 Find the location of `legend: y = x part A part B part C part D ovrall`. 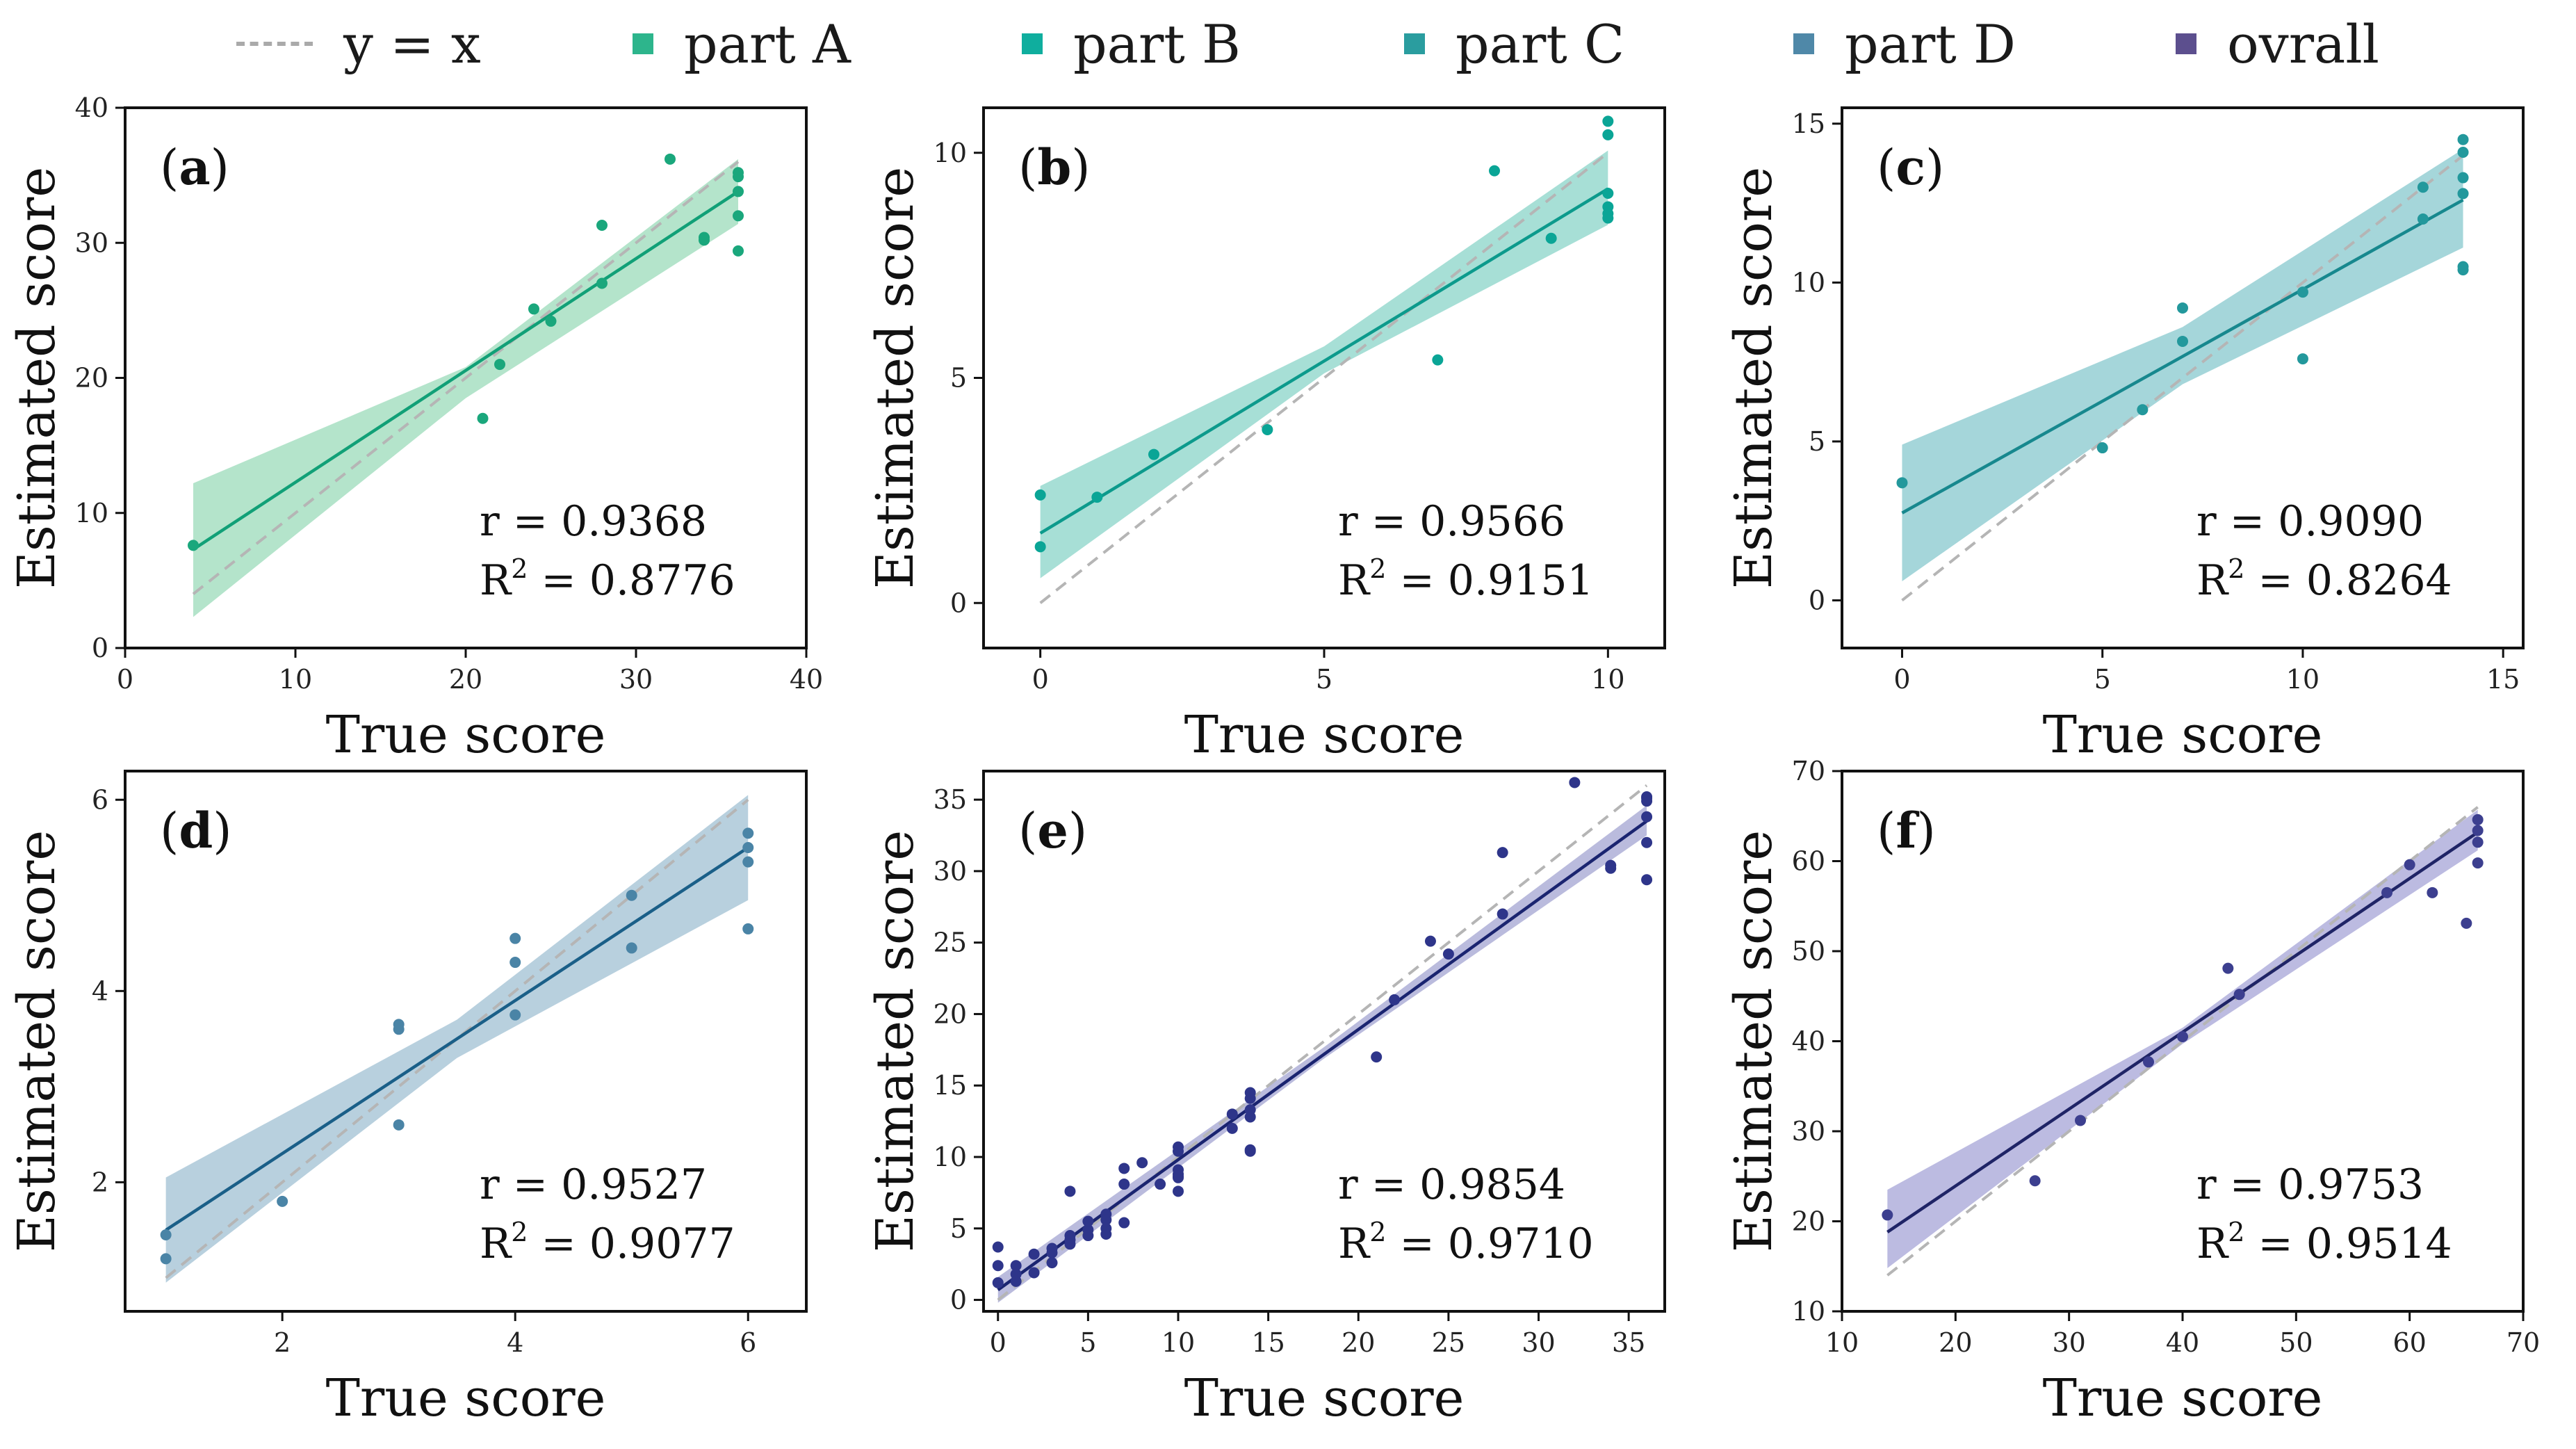

legend: y = x part A part B part C part D ovrall is located at coordinates (1288, 45).